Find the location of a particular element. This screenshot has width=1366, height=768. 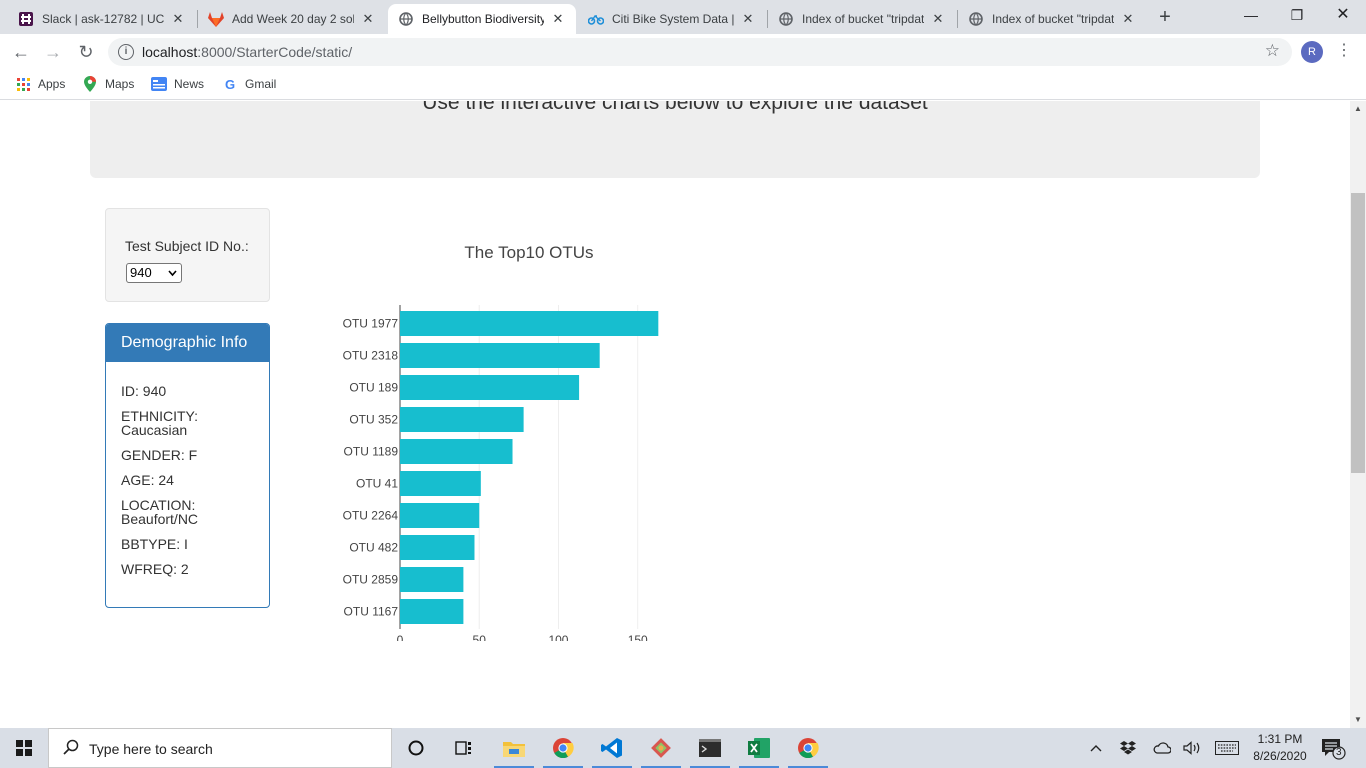

tab-citibike: Citi Bike System Data | C ✕ is located at coordinates (672, 19).